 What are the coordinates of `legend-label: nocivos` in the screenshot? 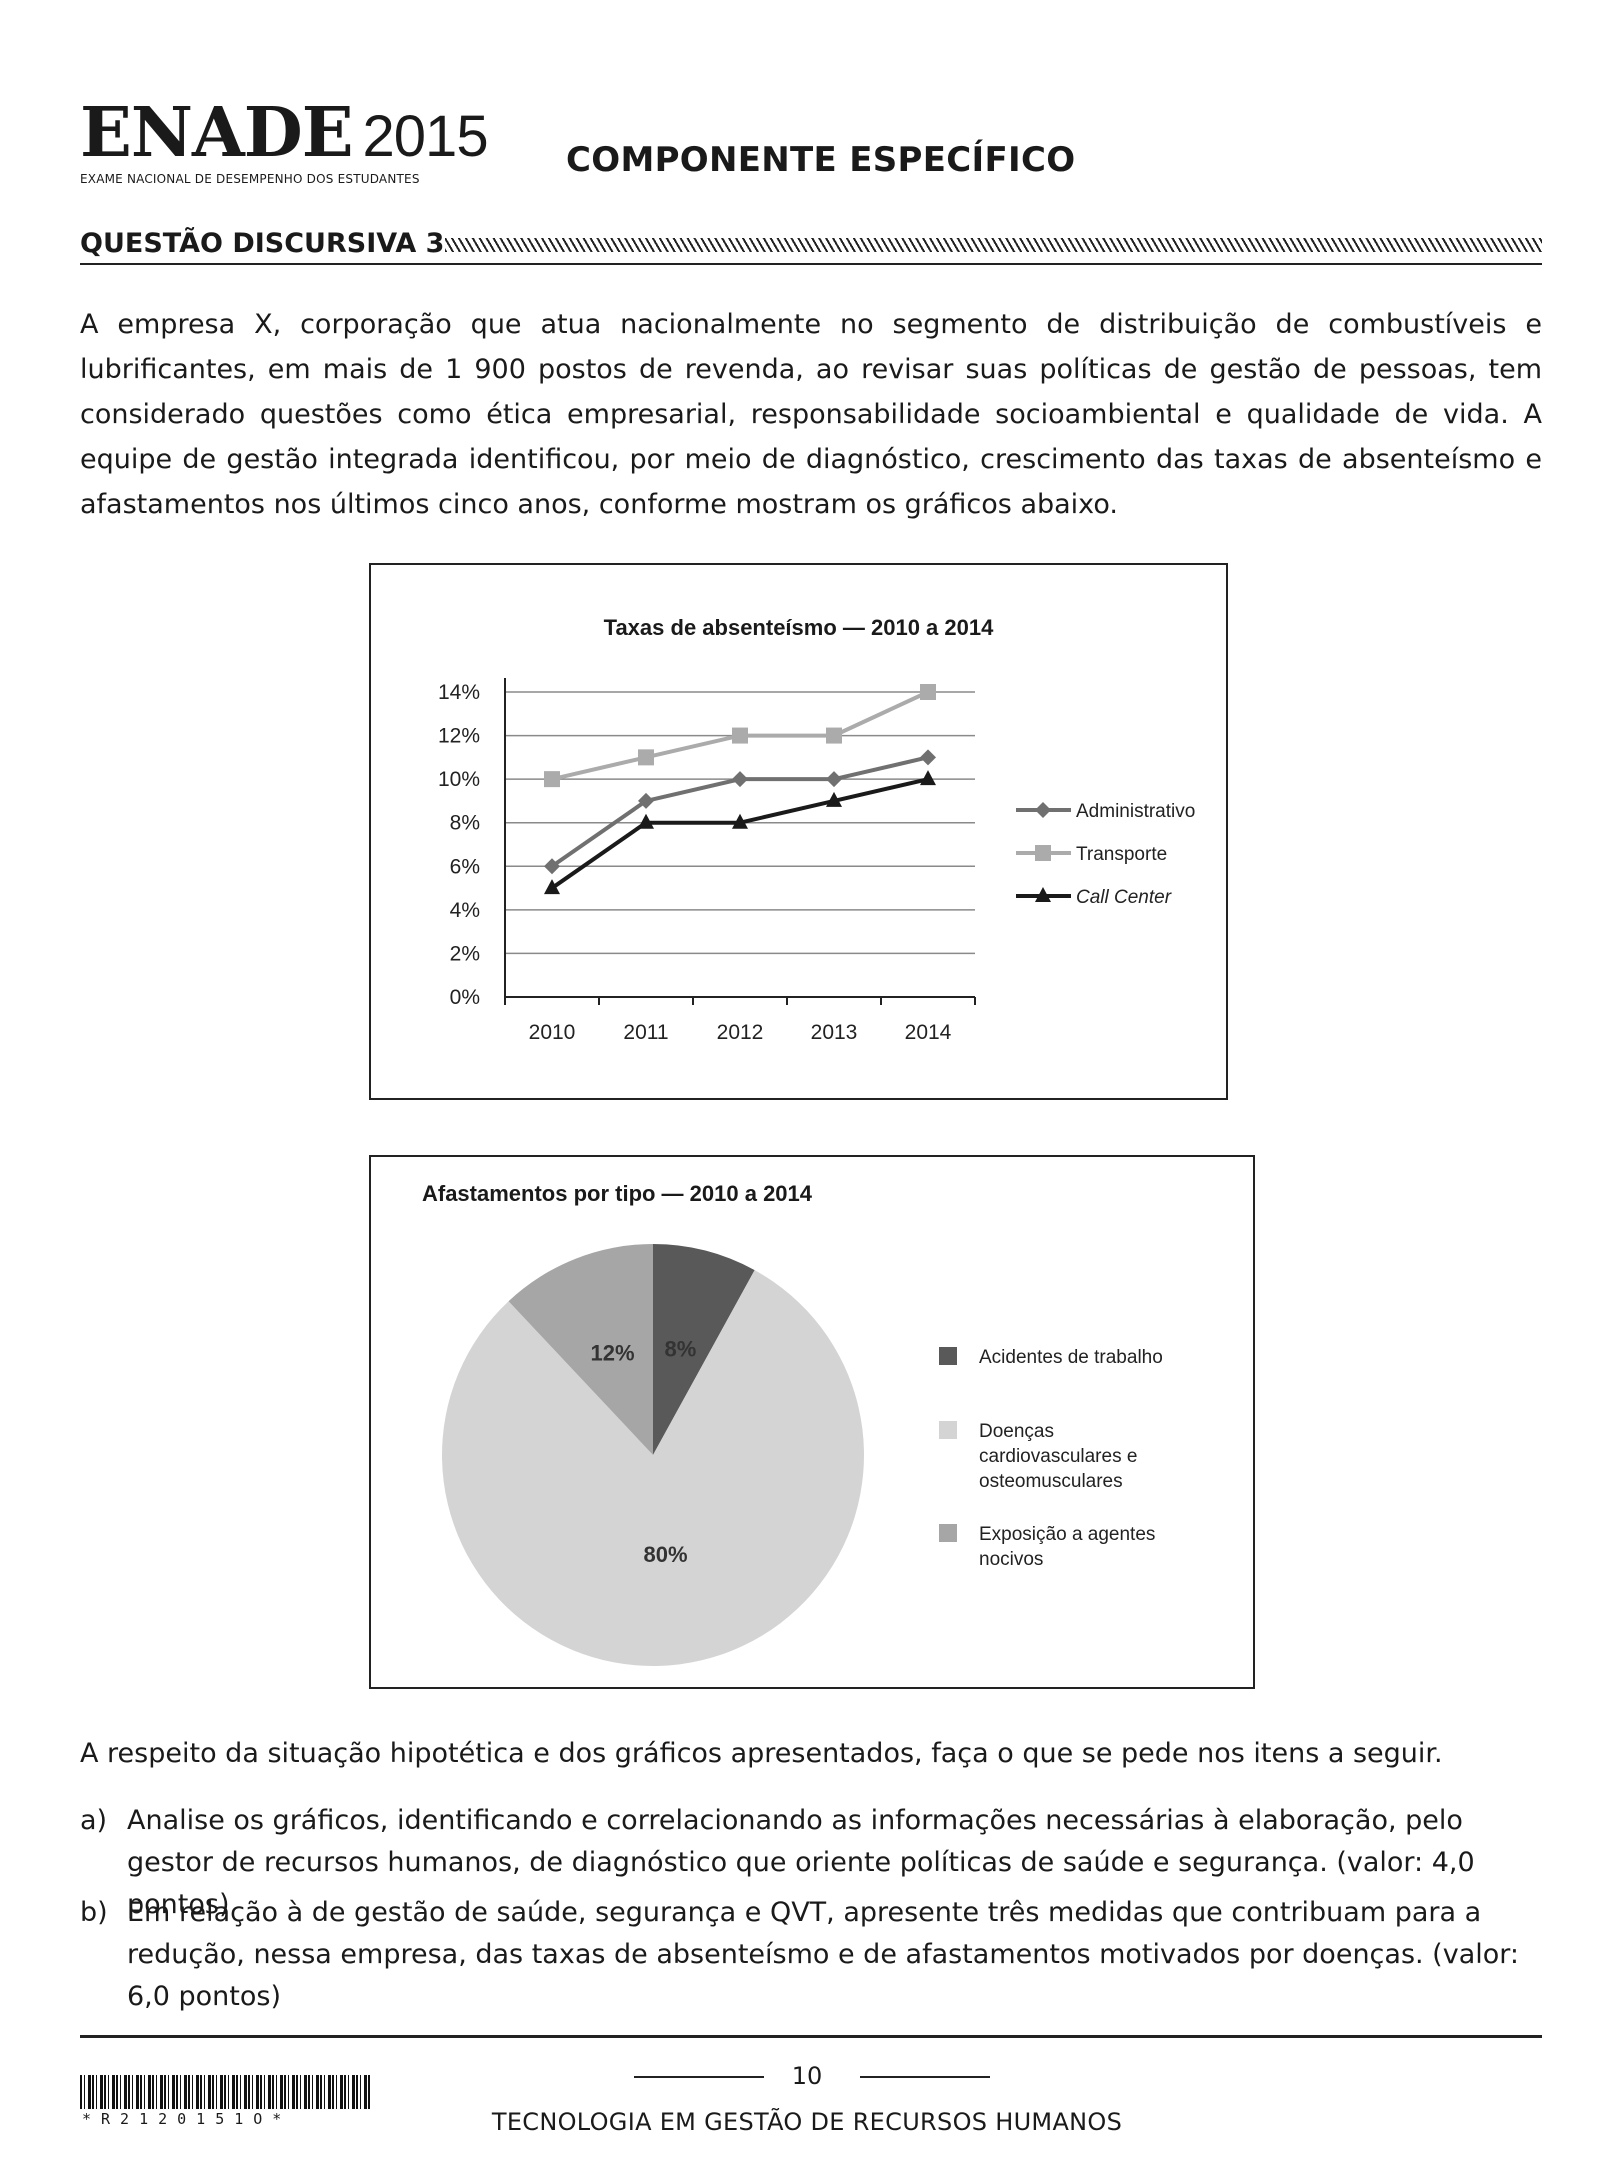 It's located at (1011, 1559).